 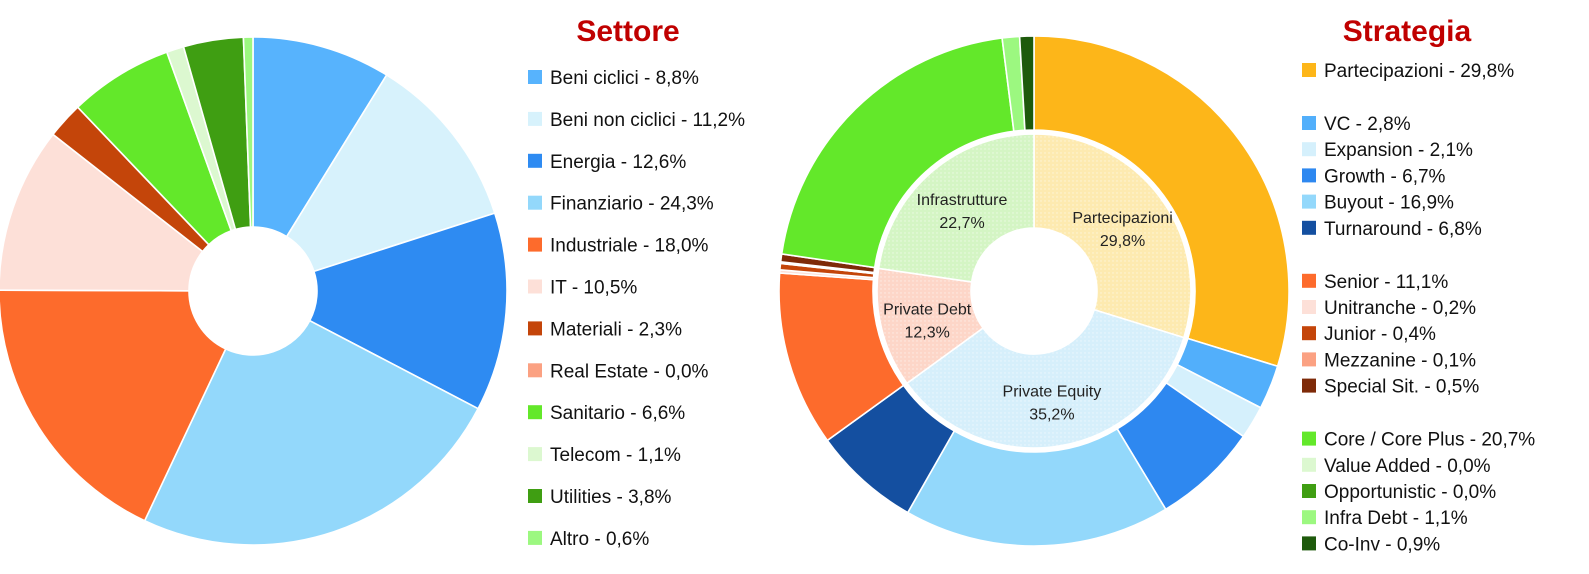 What do you see at coordinates (617, 413) in the screenshot?
I see `settore-legend-label-sanitario-6-6: Sanitario - 6,6%` at bounding box center [617, 413].